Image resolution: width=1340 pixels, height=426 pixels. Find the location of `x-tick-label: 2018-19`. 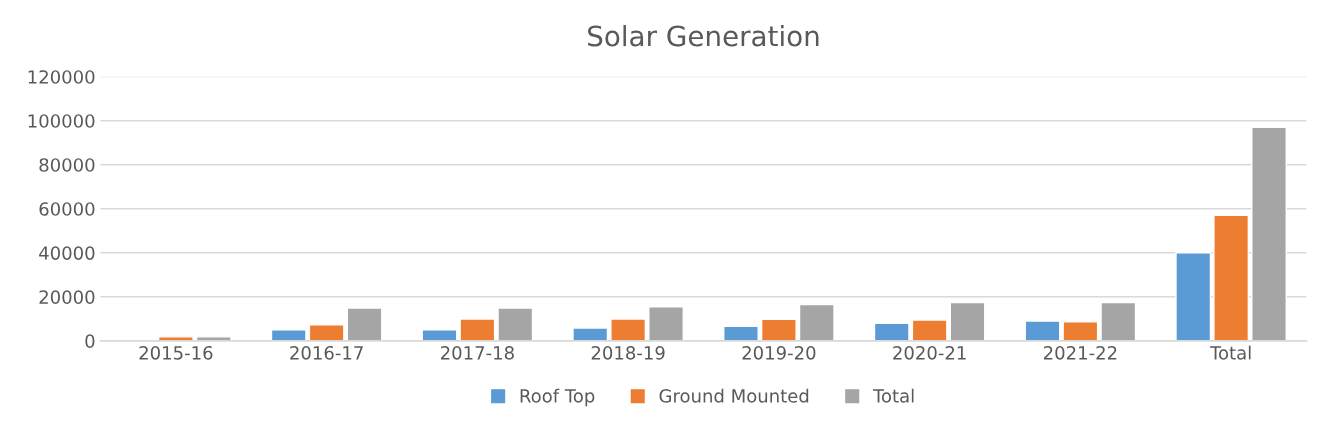

x-tick-label: 2018-19 is located at coordinates (628, 352).